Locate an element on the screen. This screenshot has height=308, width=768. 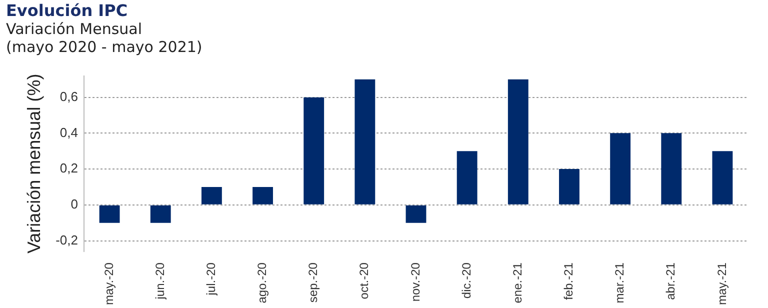
x-tick-label: dic.-20 is located at coordinates (466, 280).